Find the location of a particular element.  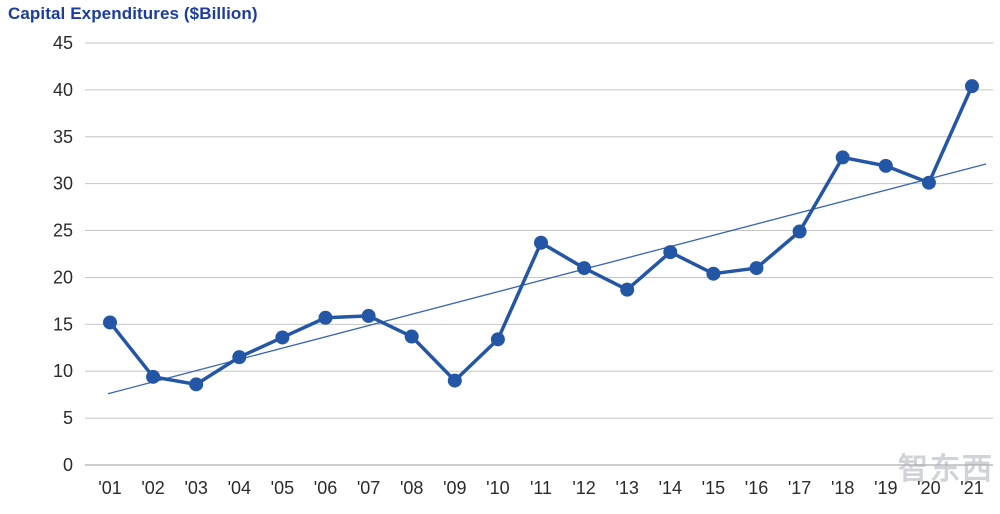

watermark: 智东西 is located at coordinates (946, 469).